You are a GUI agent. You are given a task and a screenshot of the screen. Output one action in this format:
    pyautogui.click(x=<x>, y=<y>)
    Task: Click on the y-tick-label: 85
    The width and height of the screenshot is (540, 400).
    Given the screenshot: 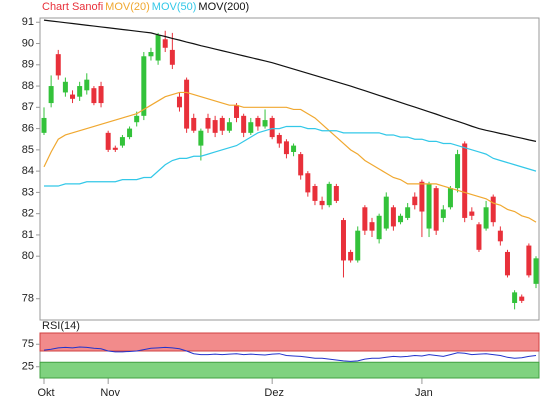 What is the action you would take?
    pyautogui.click(x=28, y=150)
    